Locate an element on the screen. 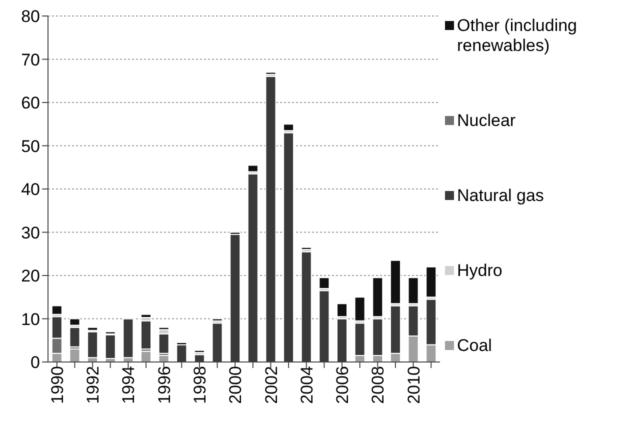  y-tick-label: 80 is located at coordinates (30, 16).